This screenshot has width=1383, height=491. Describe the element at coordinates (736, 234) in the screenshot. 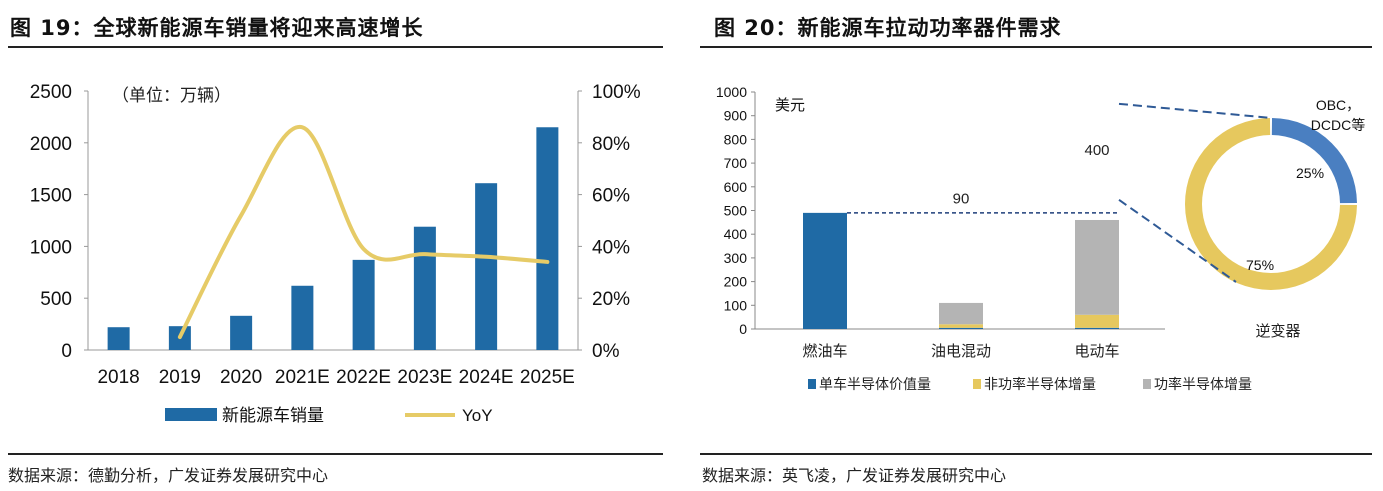

I see `y-tick-label: 400` at that location.